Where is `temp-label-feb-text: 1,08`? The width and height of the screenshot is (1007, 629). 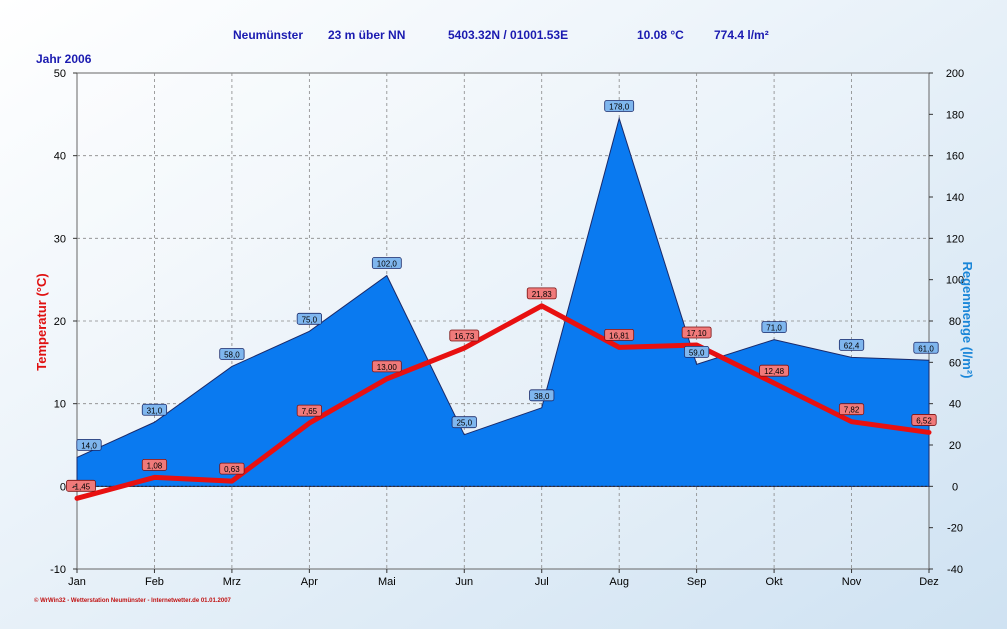
temp-label-feb-text: 1,08 is located at coordinates (155, 465).